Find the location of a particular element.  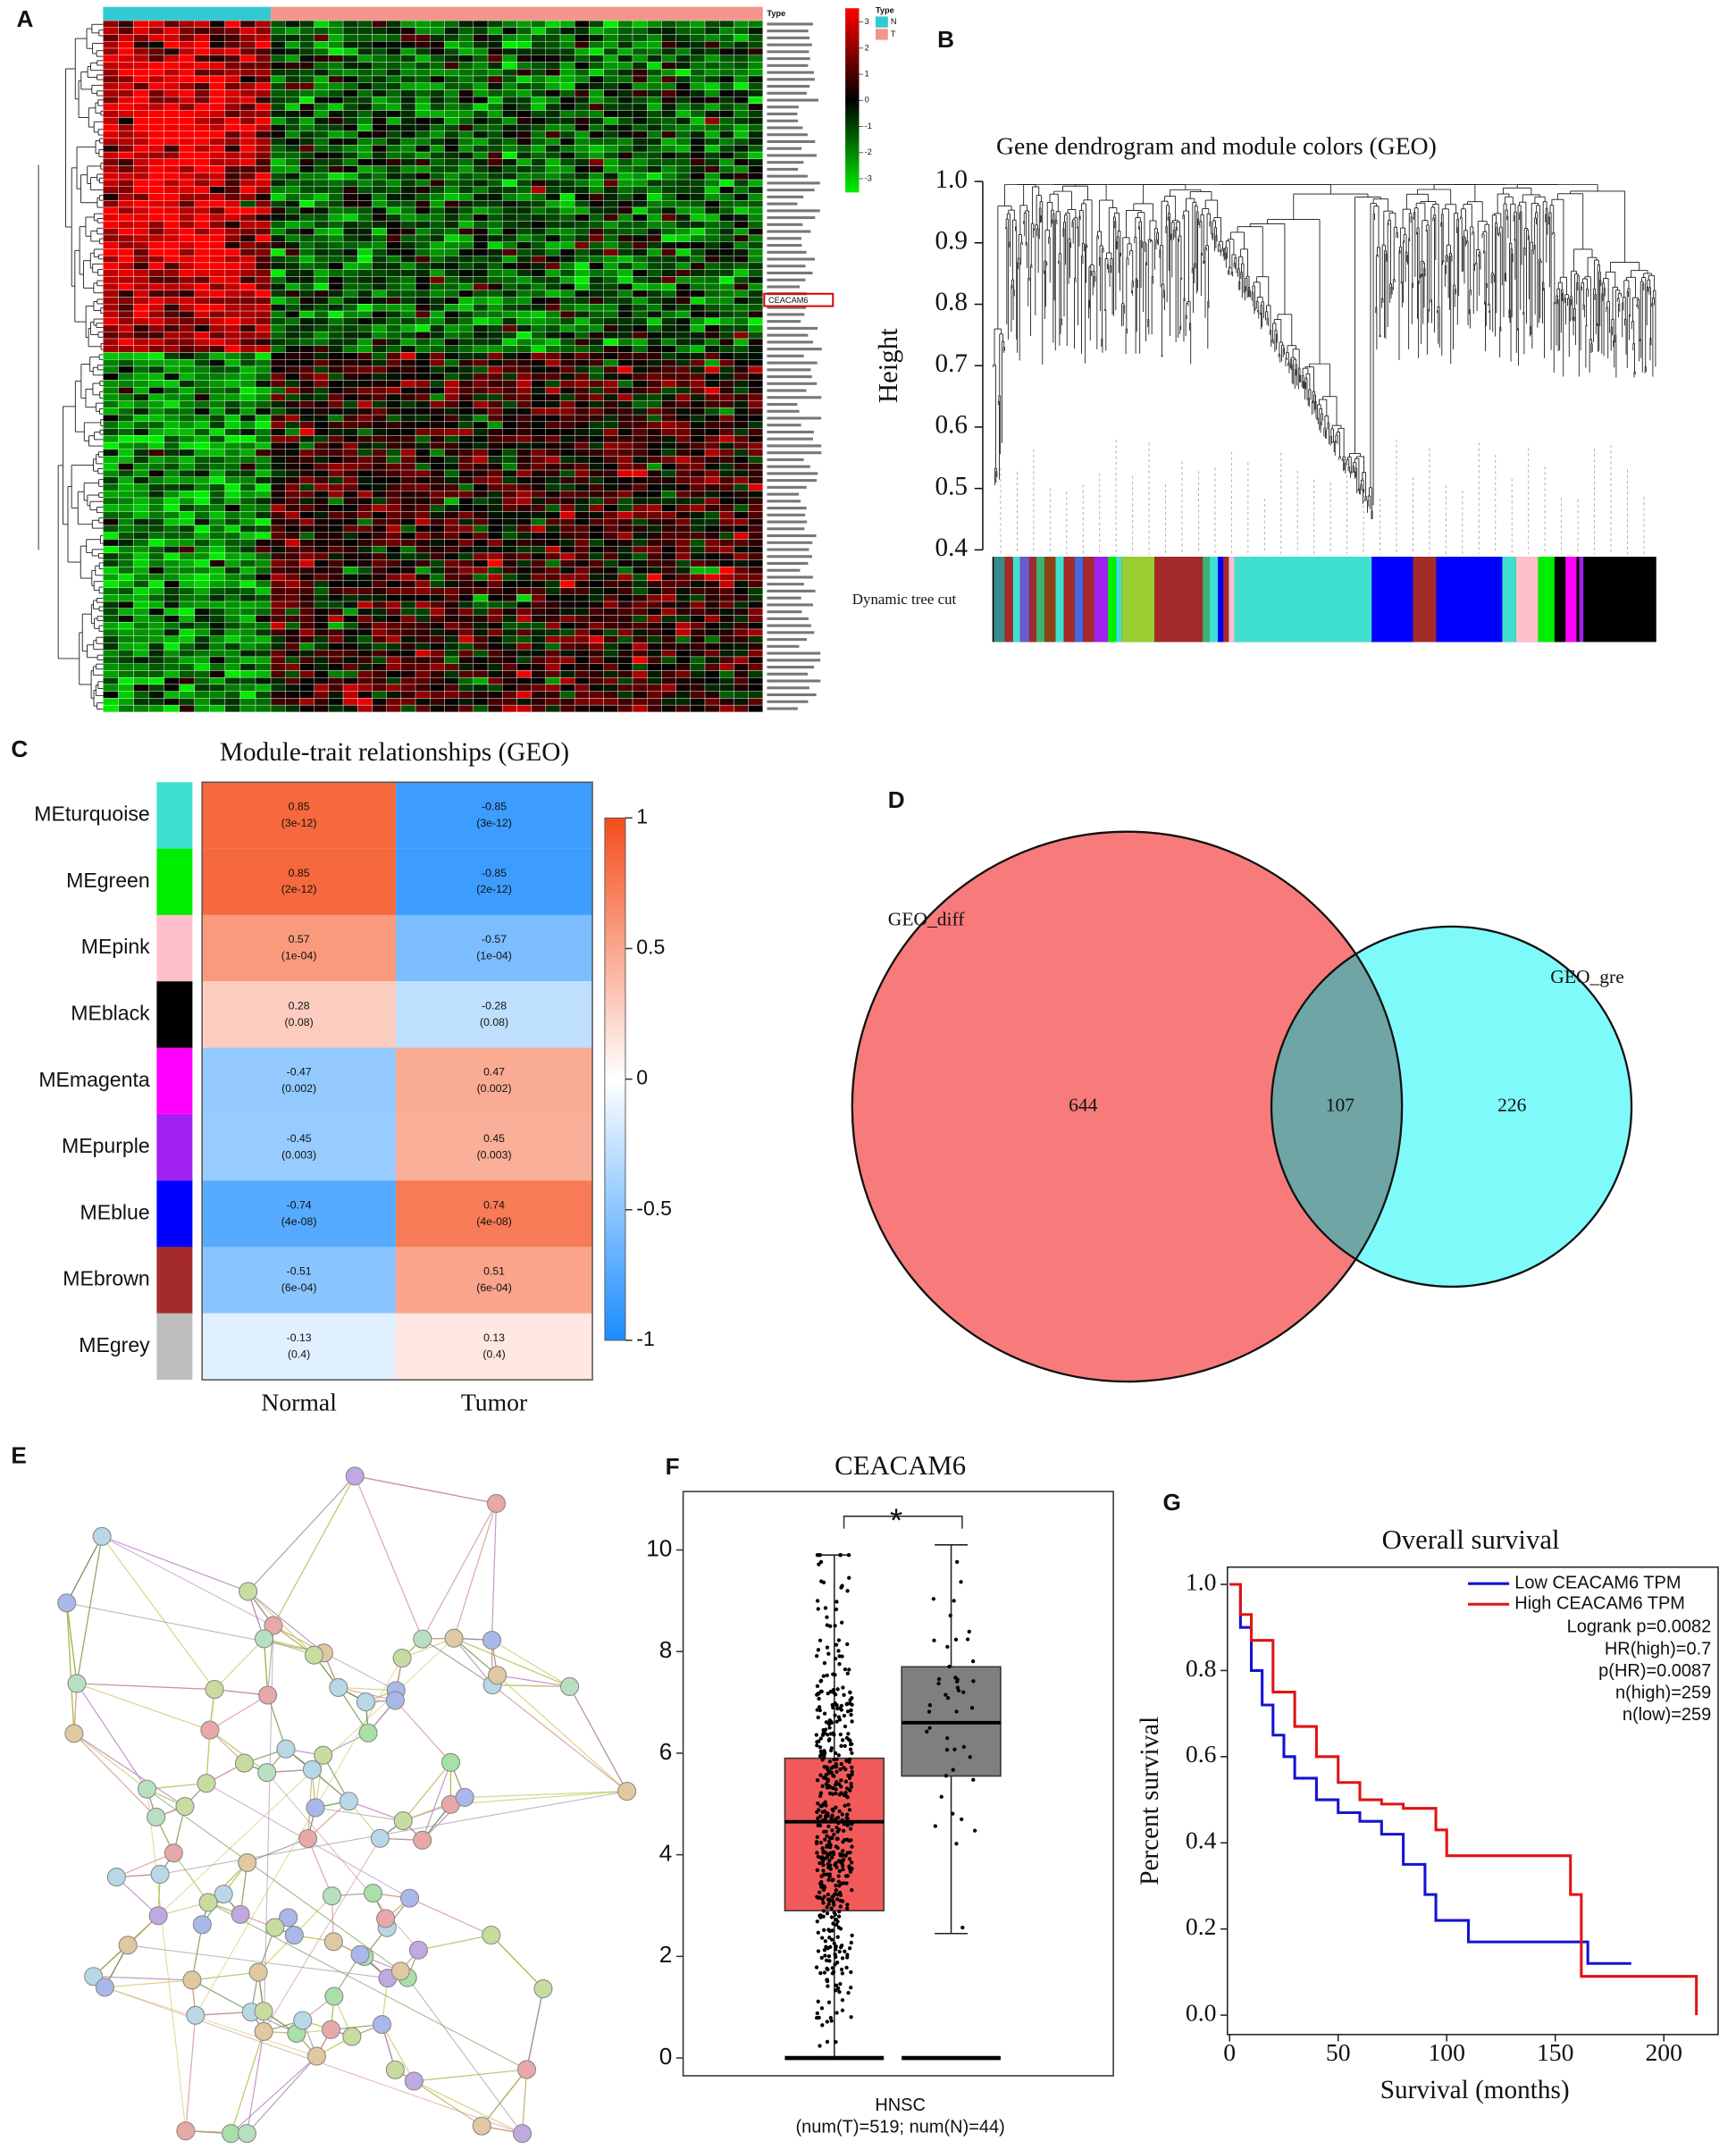

highlight-box is located at coordinates (798, 299).